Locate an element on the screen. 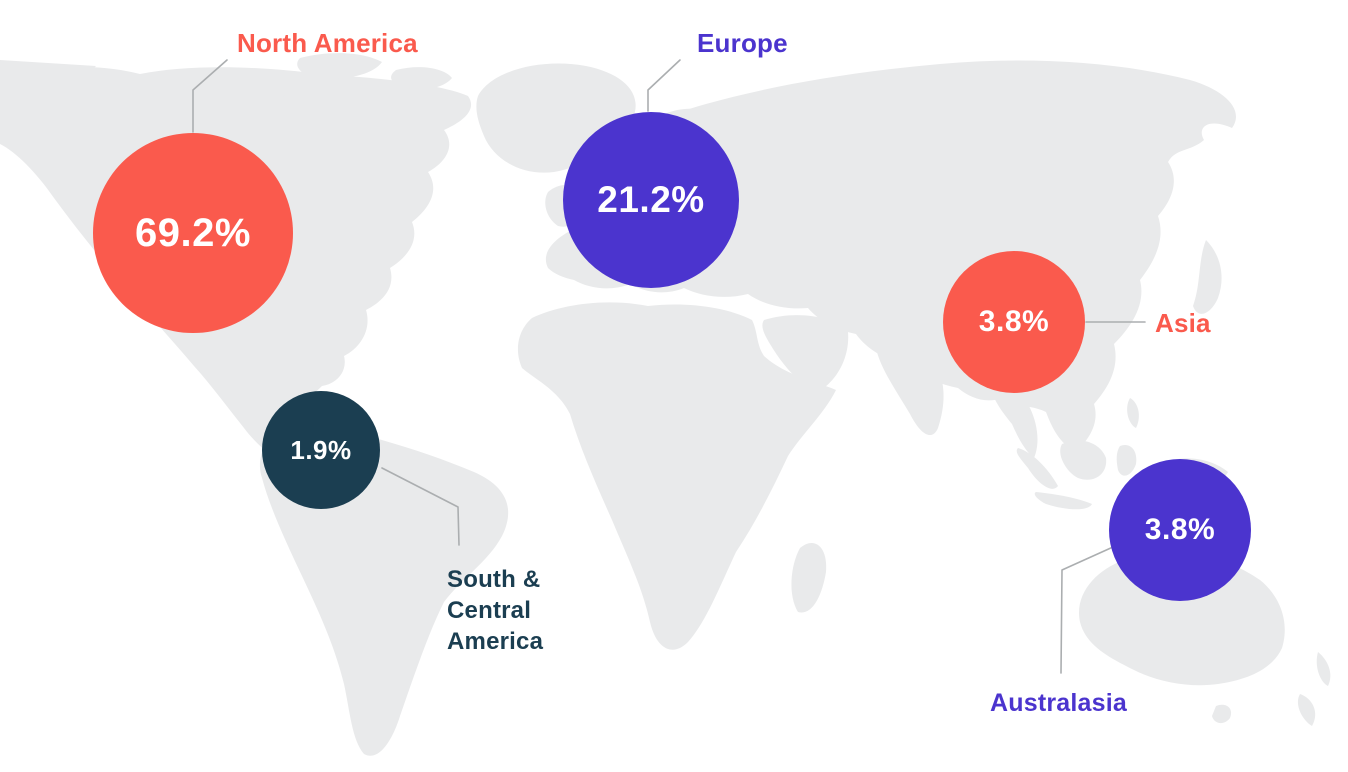 Image resolution: width=1348 pixels, height=772 pixels. leader-line-south-central-america is located at coordinates (420, 506).